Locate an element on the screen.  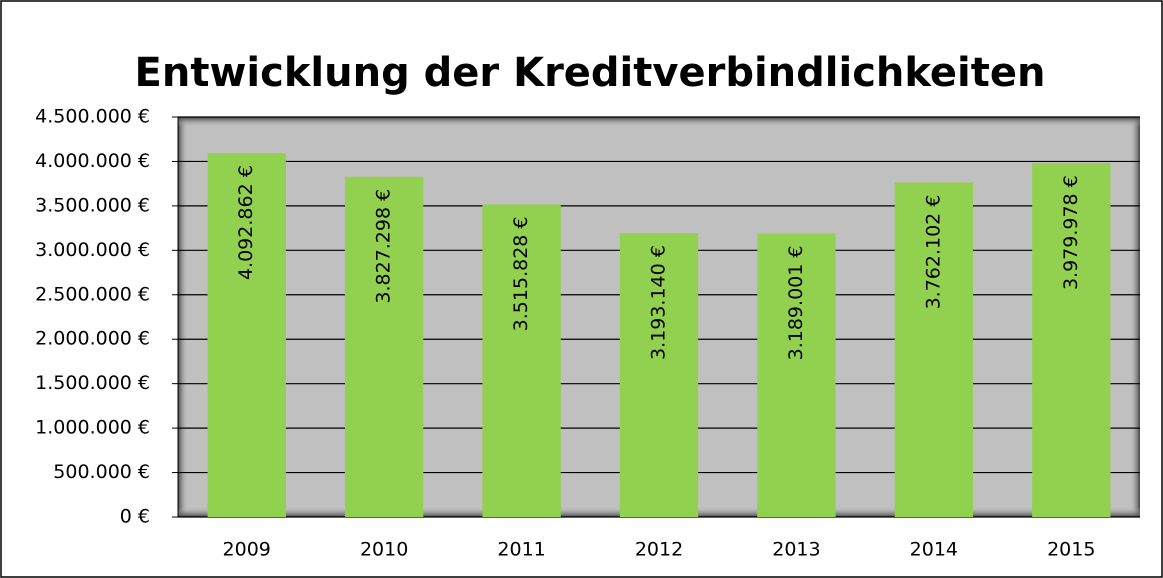
data-label: 3.762.102 € is located at coordinates (933, 252).